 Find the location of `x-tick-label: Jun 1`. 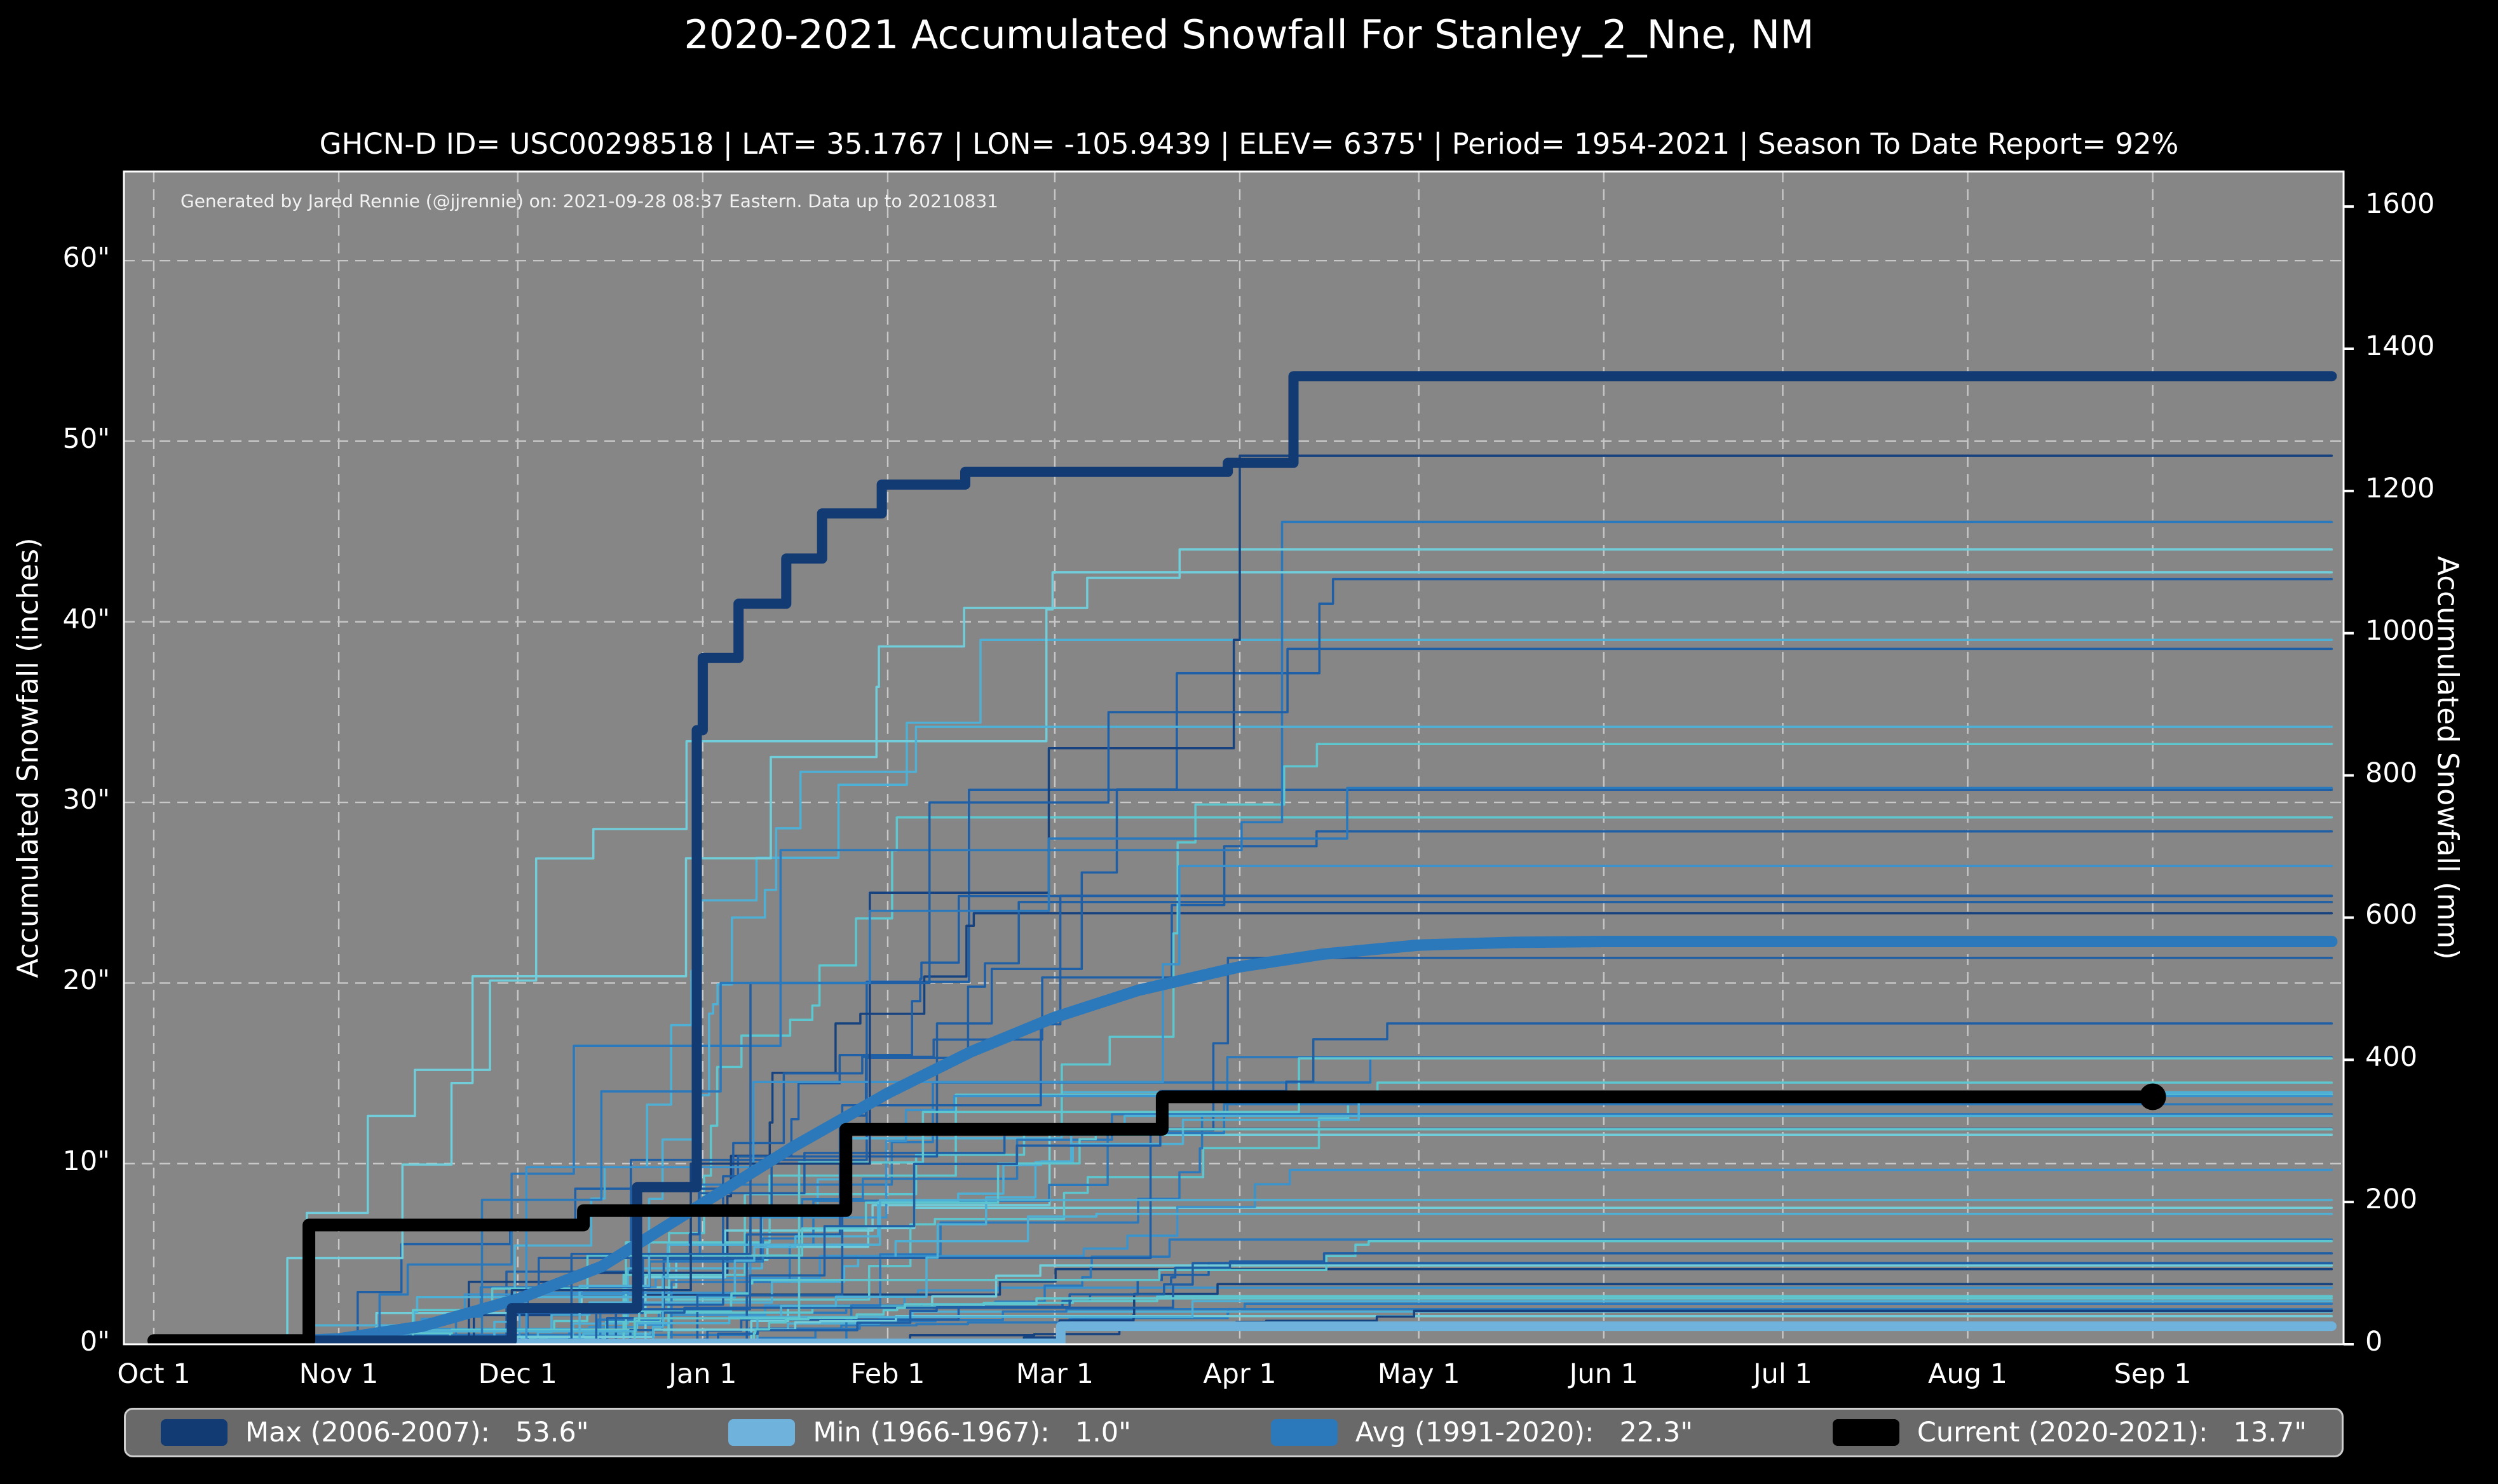

x-tick-label: Jun 1 is located at coordinates (1603, 1374).